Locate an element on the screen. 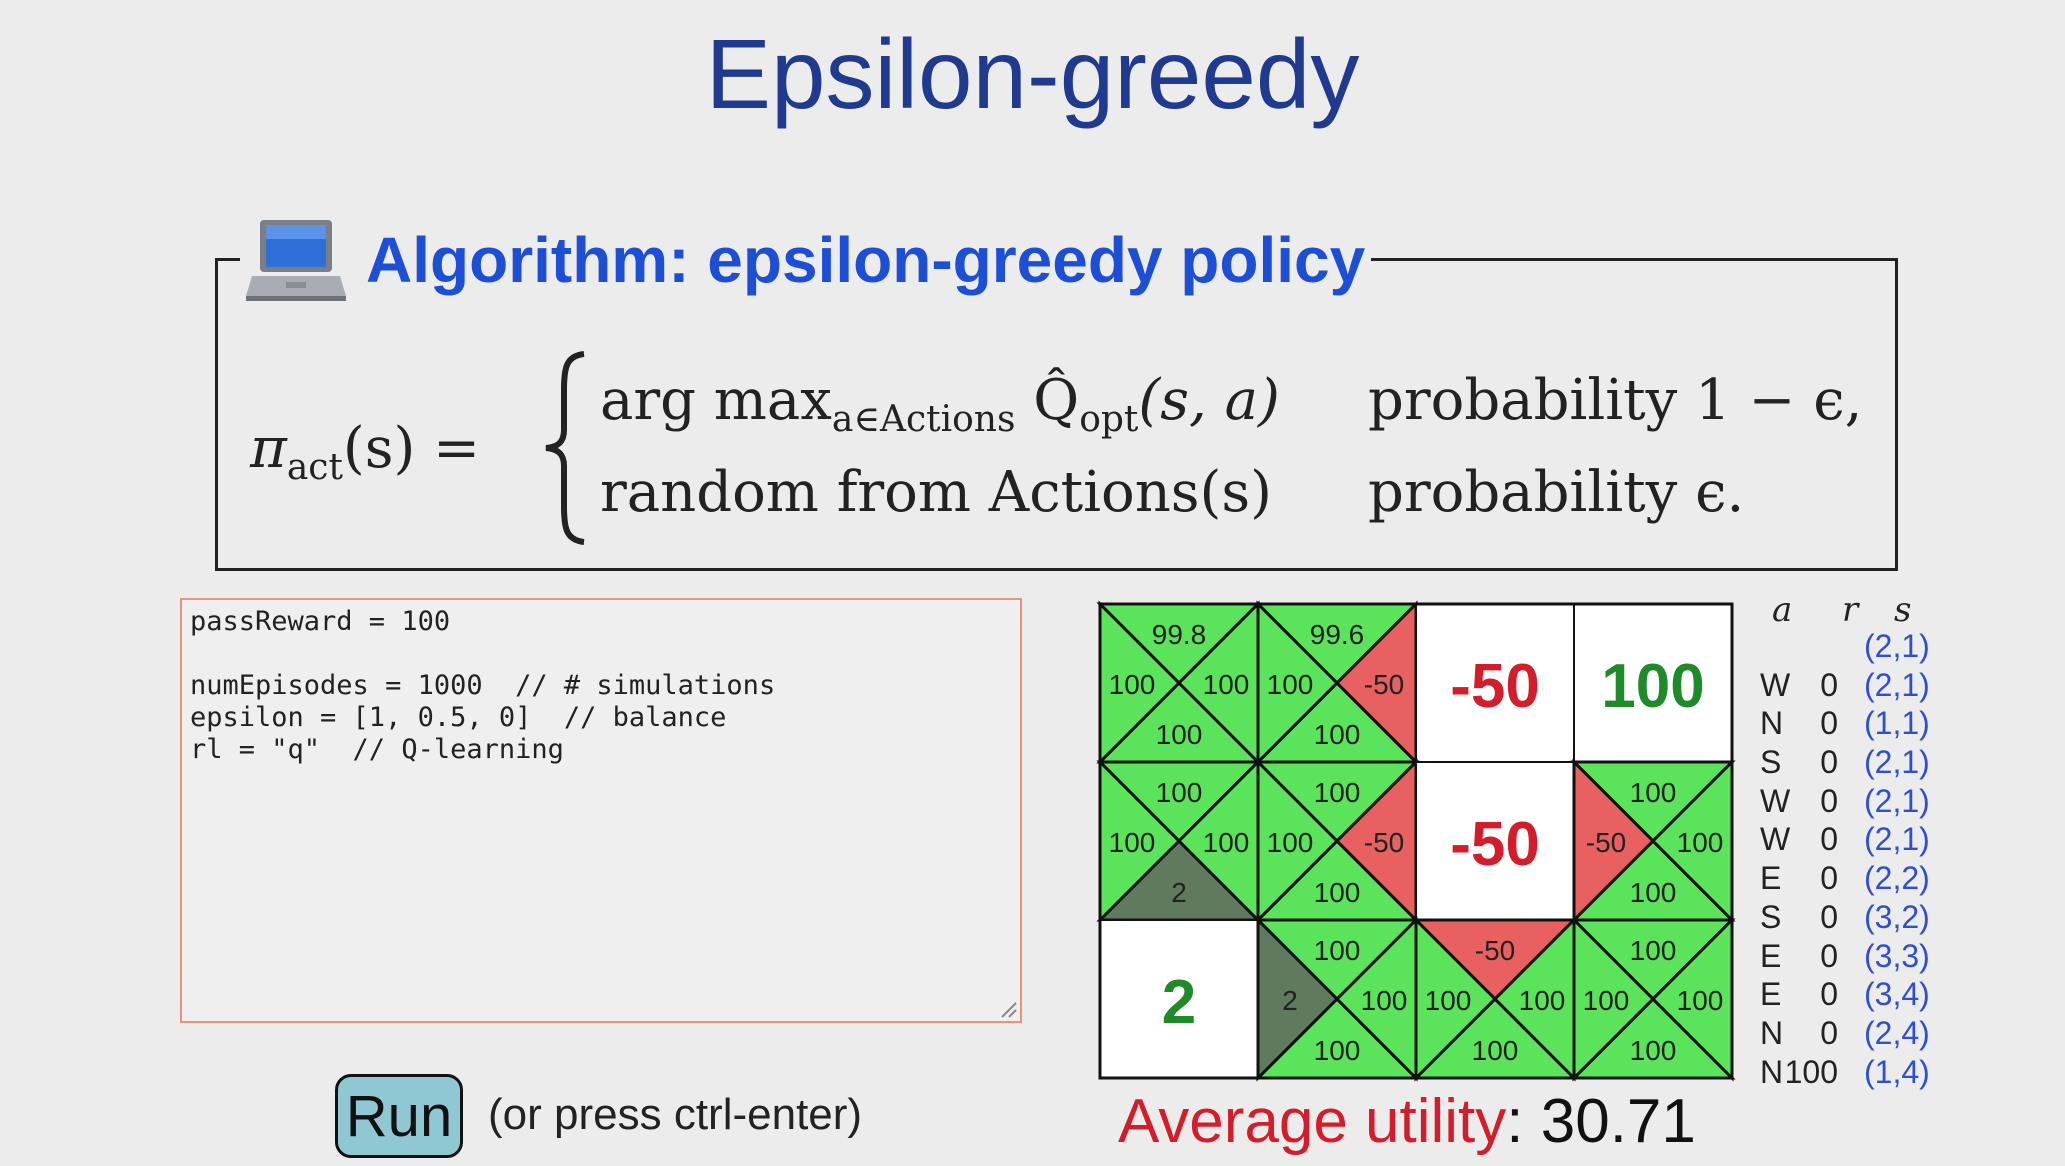 The width and height of the screenshot is (2065, 1166). q-value-w: -50 is located at coordinates (1606, 842).